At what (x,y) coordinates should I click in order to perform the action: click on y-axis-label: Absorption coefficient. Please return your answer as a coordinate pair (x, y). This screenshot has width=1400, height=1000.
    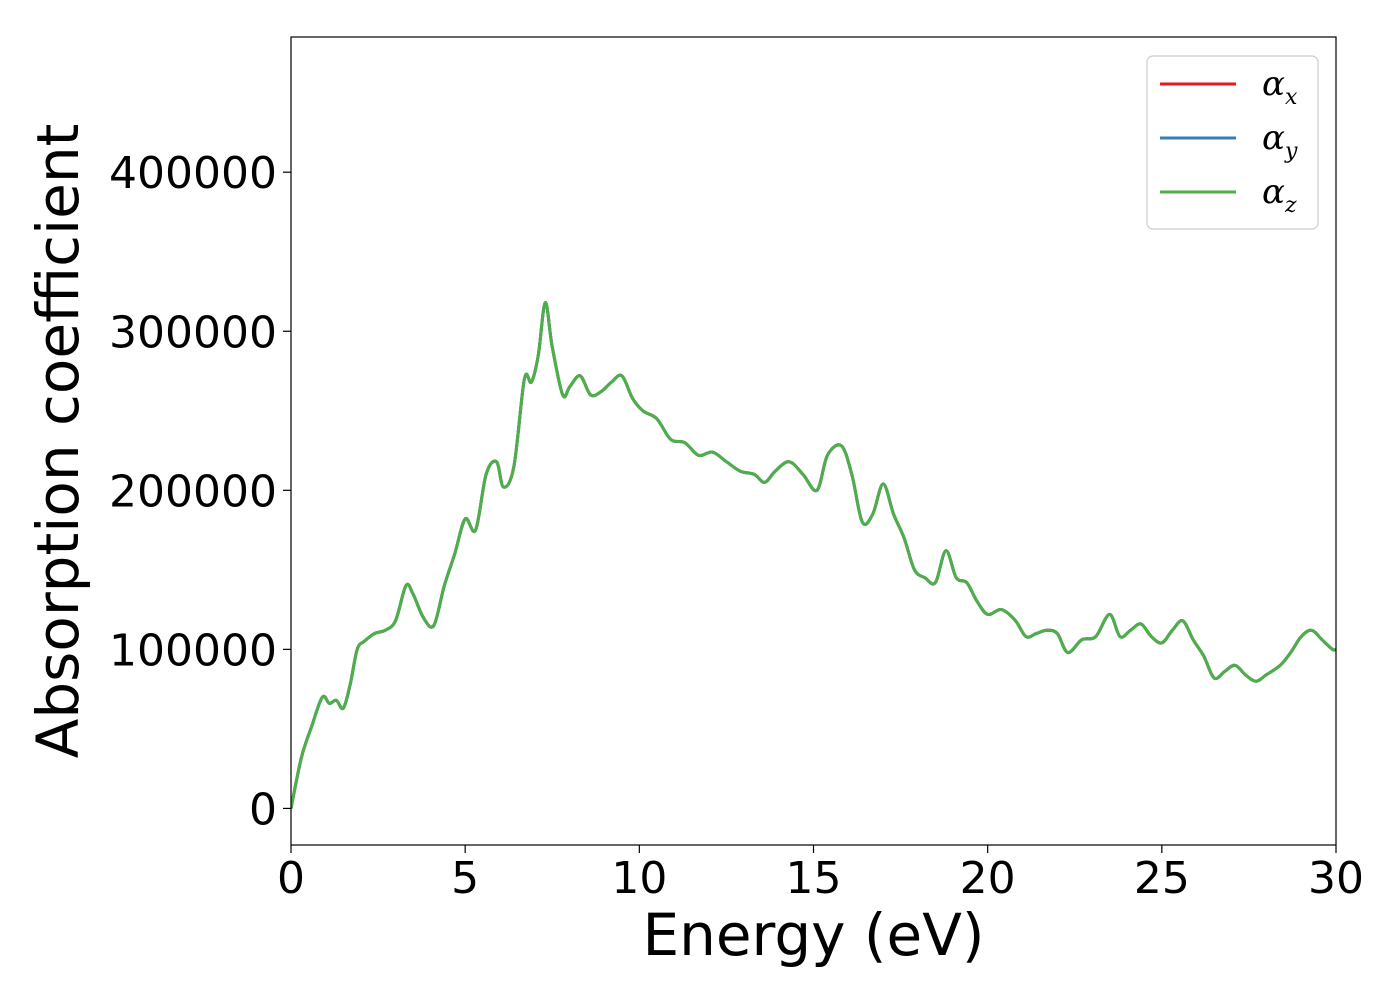
    Looking at the image, I should click on (58, 441).